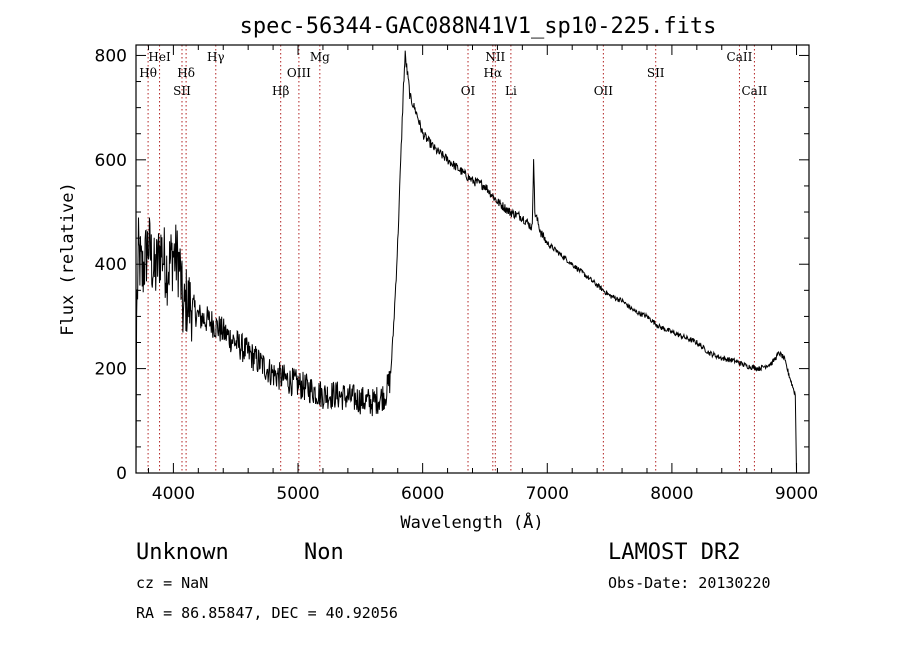 This screenshot has height=649, width=900. What do you see at coordinates (121, 474) in the screenshot?
I see `y-tick-label: 0` at bounding box center [121, 474].